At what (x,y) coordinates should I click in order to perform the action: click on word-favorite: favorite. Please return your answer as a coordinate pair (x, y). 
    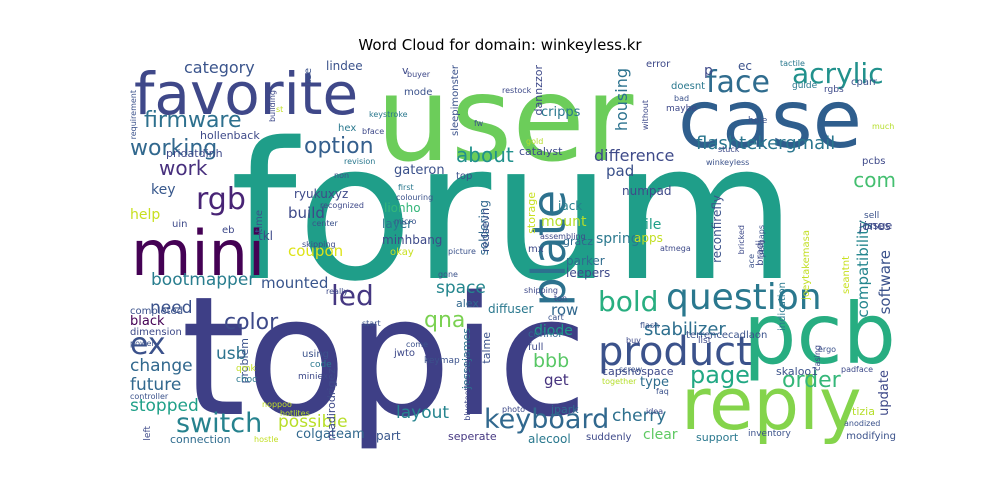
    Looking at the image, I should click on (246, 94).